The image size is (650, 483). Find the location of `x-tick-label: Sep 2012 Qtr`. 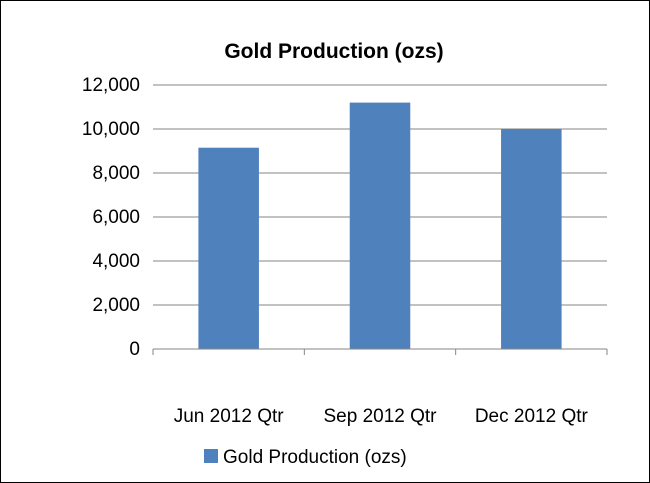

x-tick-label: Sep 2012 Qtr is located at coordinates (380, 416).